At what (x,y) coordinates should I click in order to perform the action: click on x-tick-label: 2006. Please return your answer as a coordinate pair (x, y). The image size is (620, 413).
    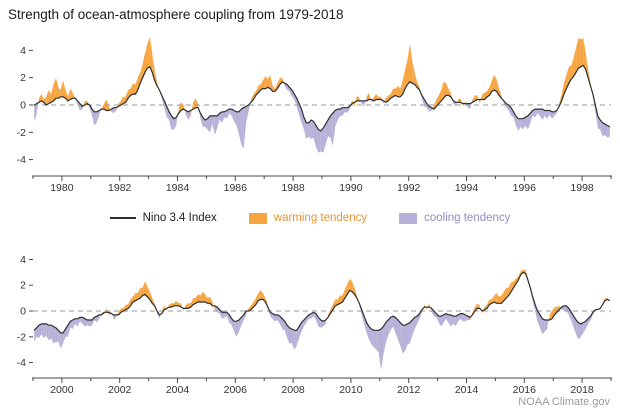
    Looking at the image, I should click on (236, 390).